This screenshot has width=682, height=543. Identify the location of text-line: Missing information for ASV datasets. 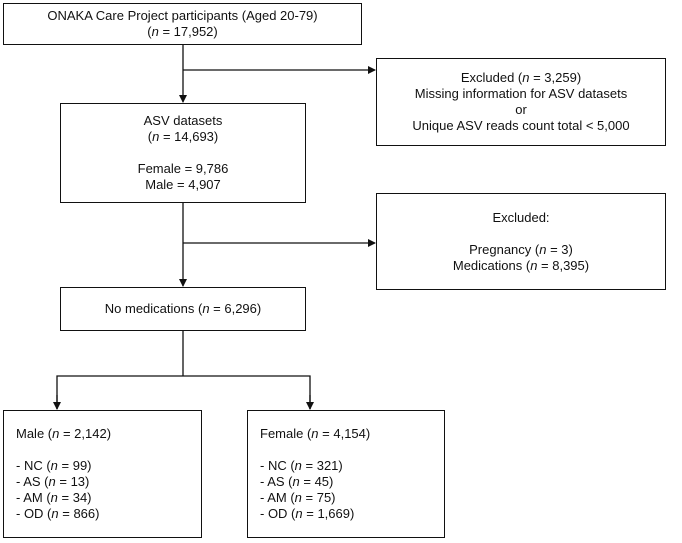
(521, 94).